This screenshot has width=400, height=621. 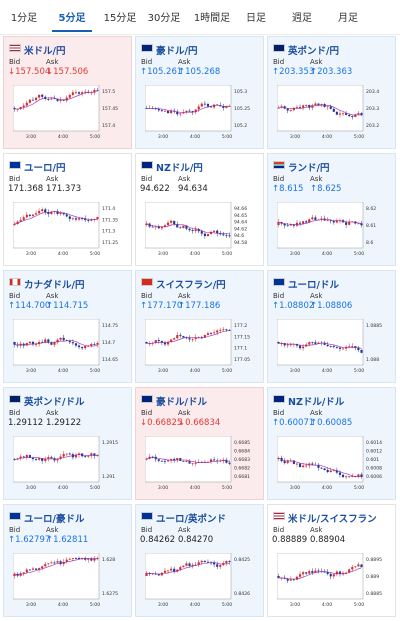 What do you see at coordinates (313, 51) in the screenshot?
I see `pair-name: 英ポンド/円` at bounding box center [313, 51].